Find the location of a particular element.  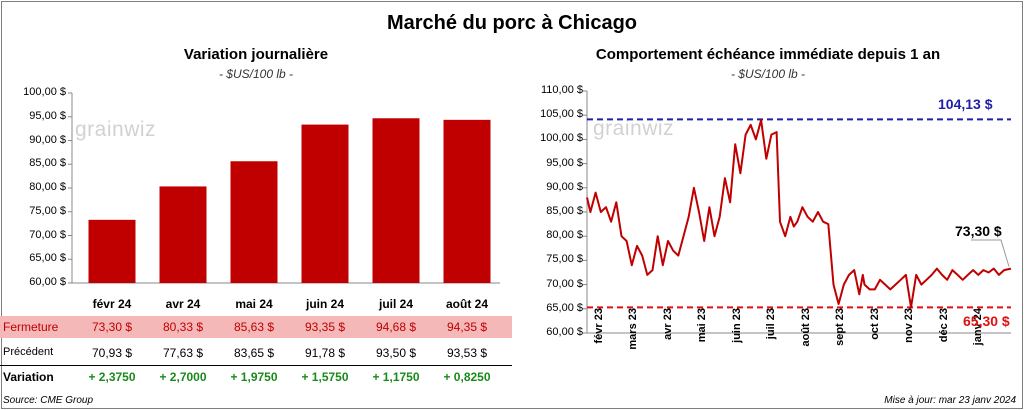

last-label: 73,30 $ is located at coordinates (978, 231).